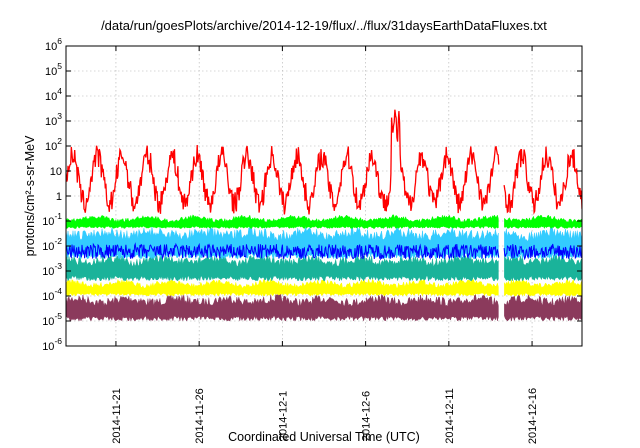 The width and height of the screenshot is (640, 448). What do you see at coordinates (53, 69) in the screenshot?
I see `y-tick-label: 10⁵` at bounding box center [53, 69].